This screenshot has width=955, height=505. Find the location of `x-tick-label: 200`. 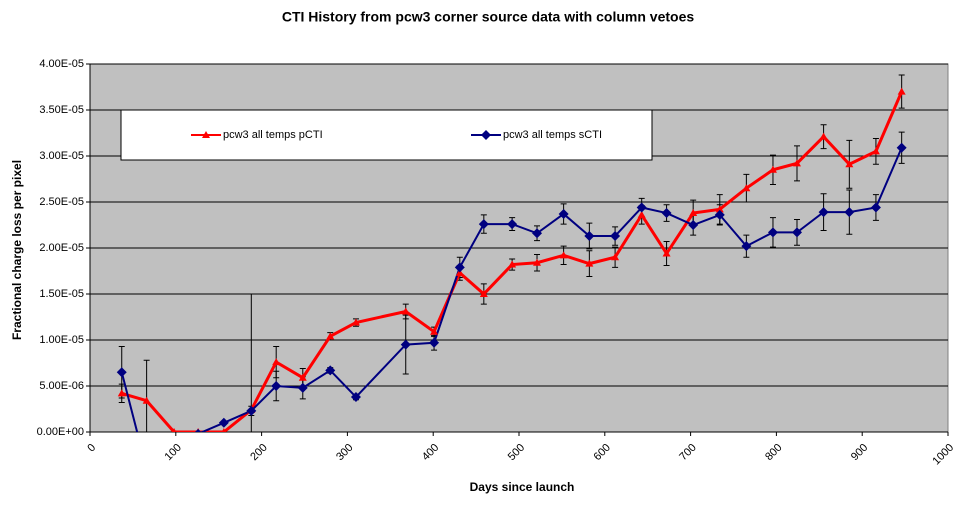

x-tick-label: 200 is located at coordinates (258, 452).